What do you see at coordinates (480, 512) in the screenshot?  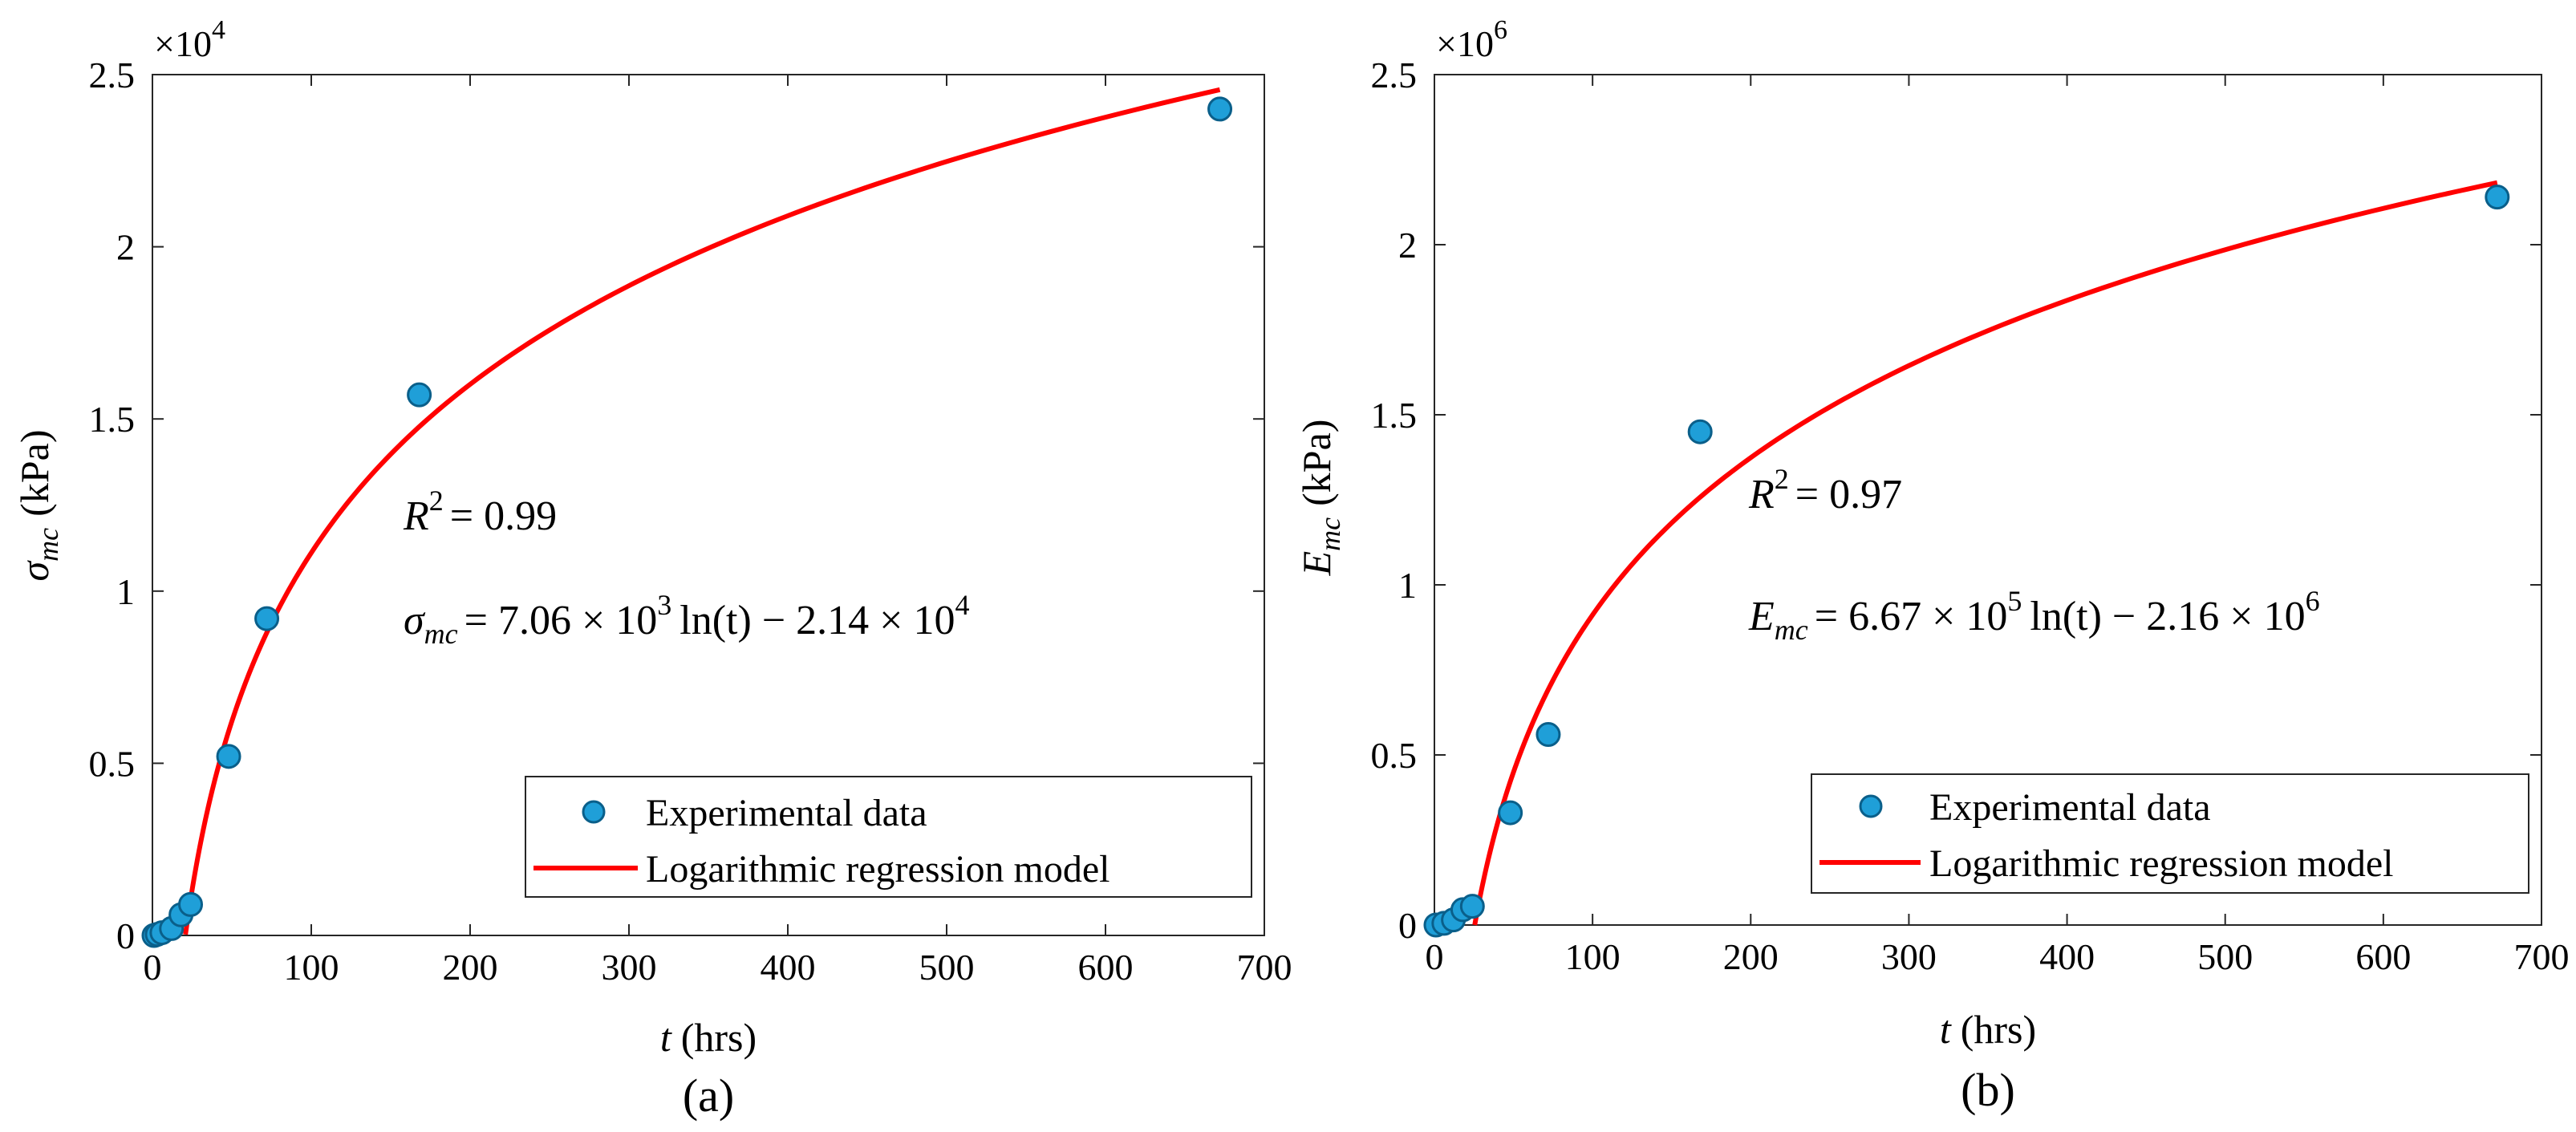 I see `r-squared-annotation: R2 = 0.99` at bounding box center [480, 512].